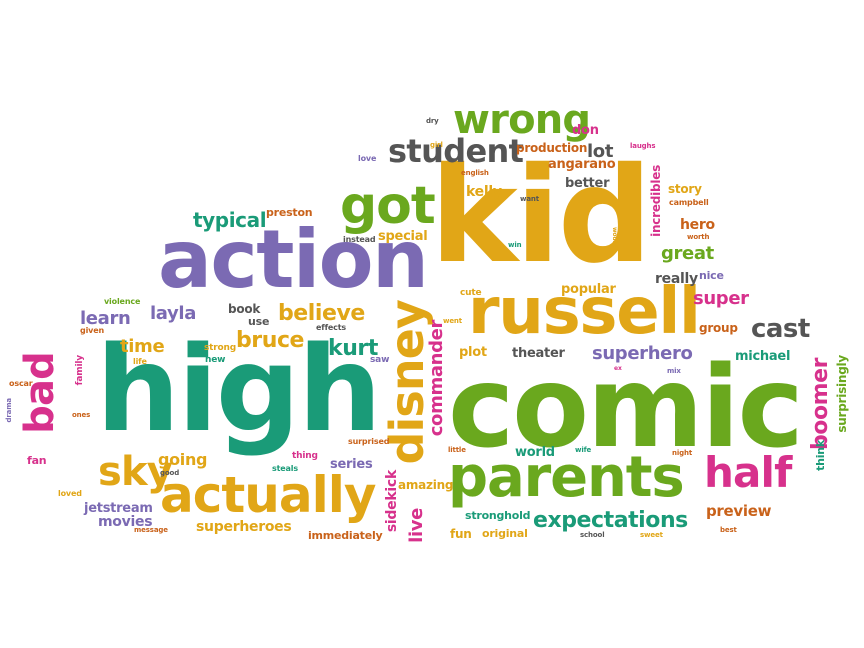 The height and width of the screenshot is (648, 864). Describe the element at coordinates (471, 293) in the screenshot. I see `word-cute: cute` at that location.